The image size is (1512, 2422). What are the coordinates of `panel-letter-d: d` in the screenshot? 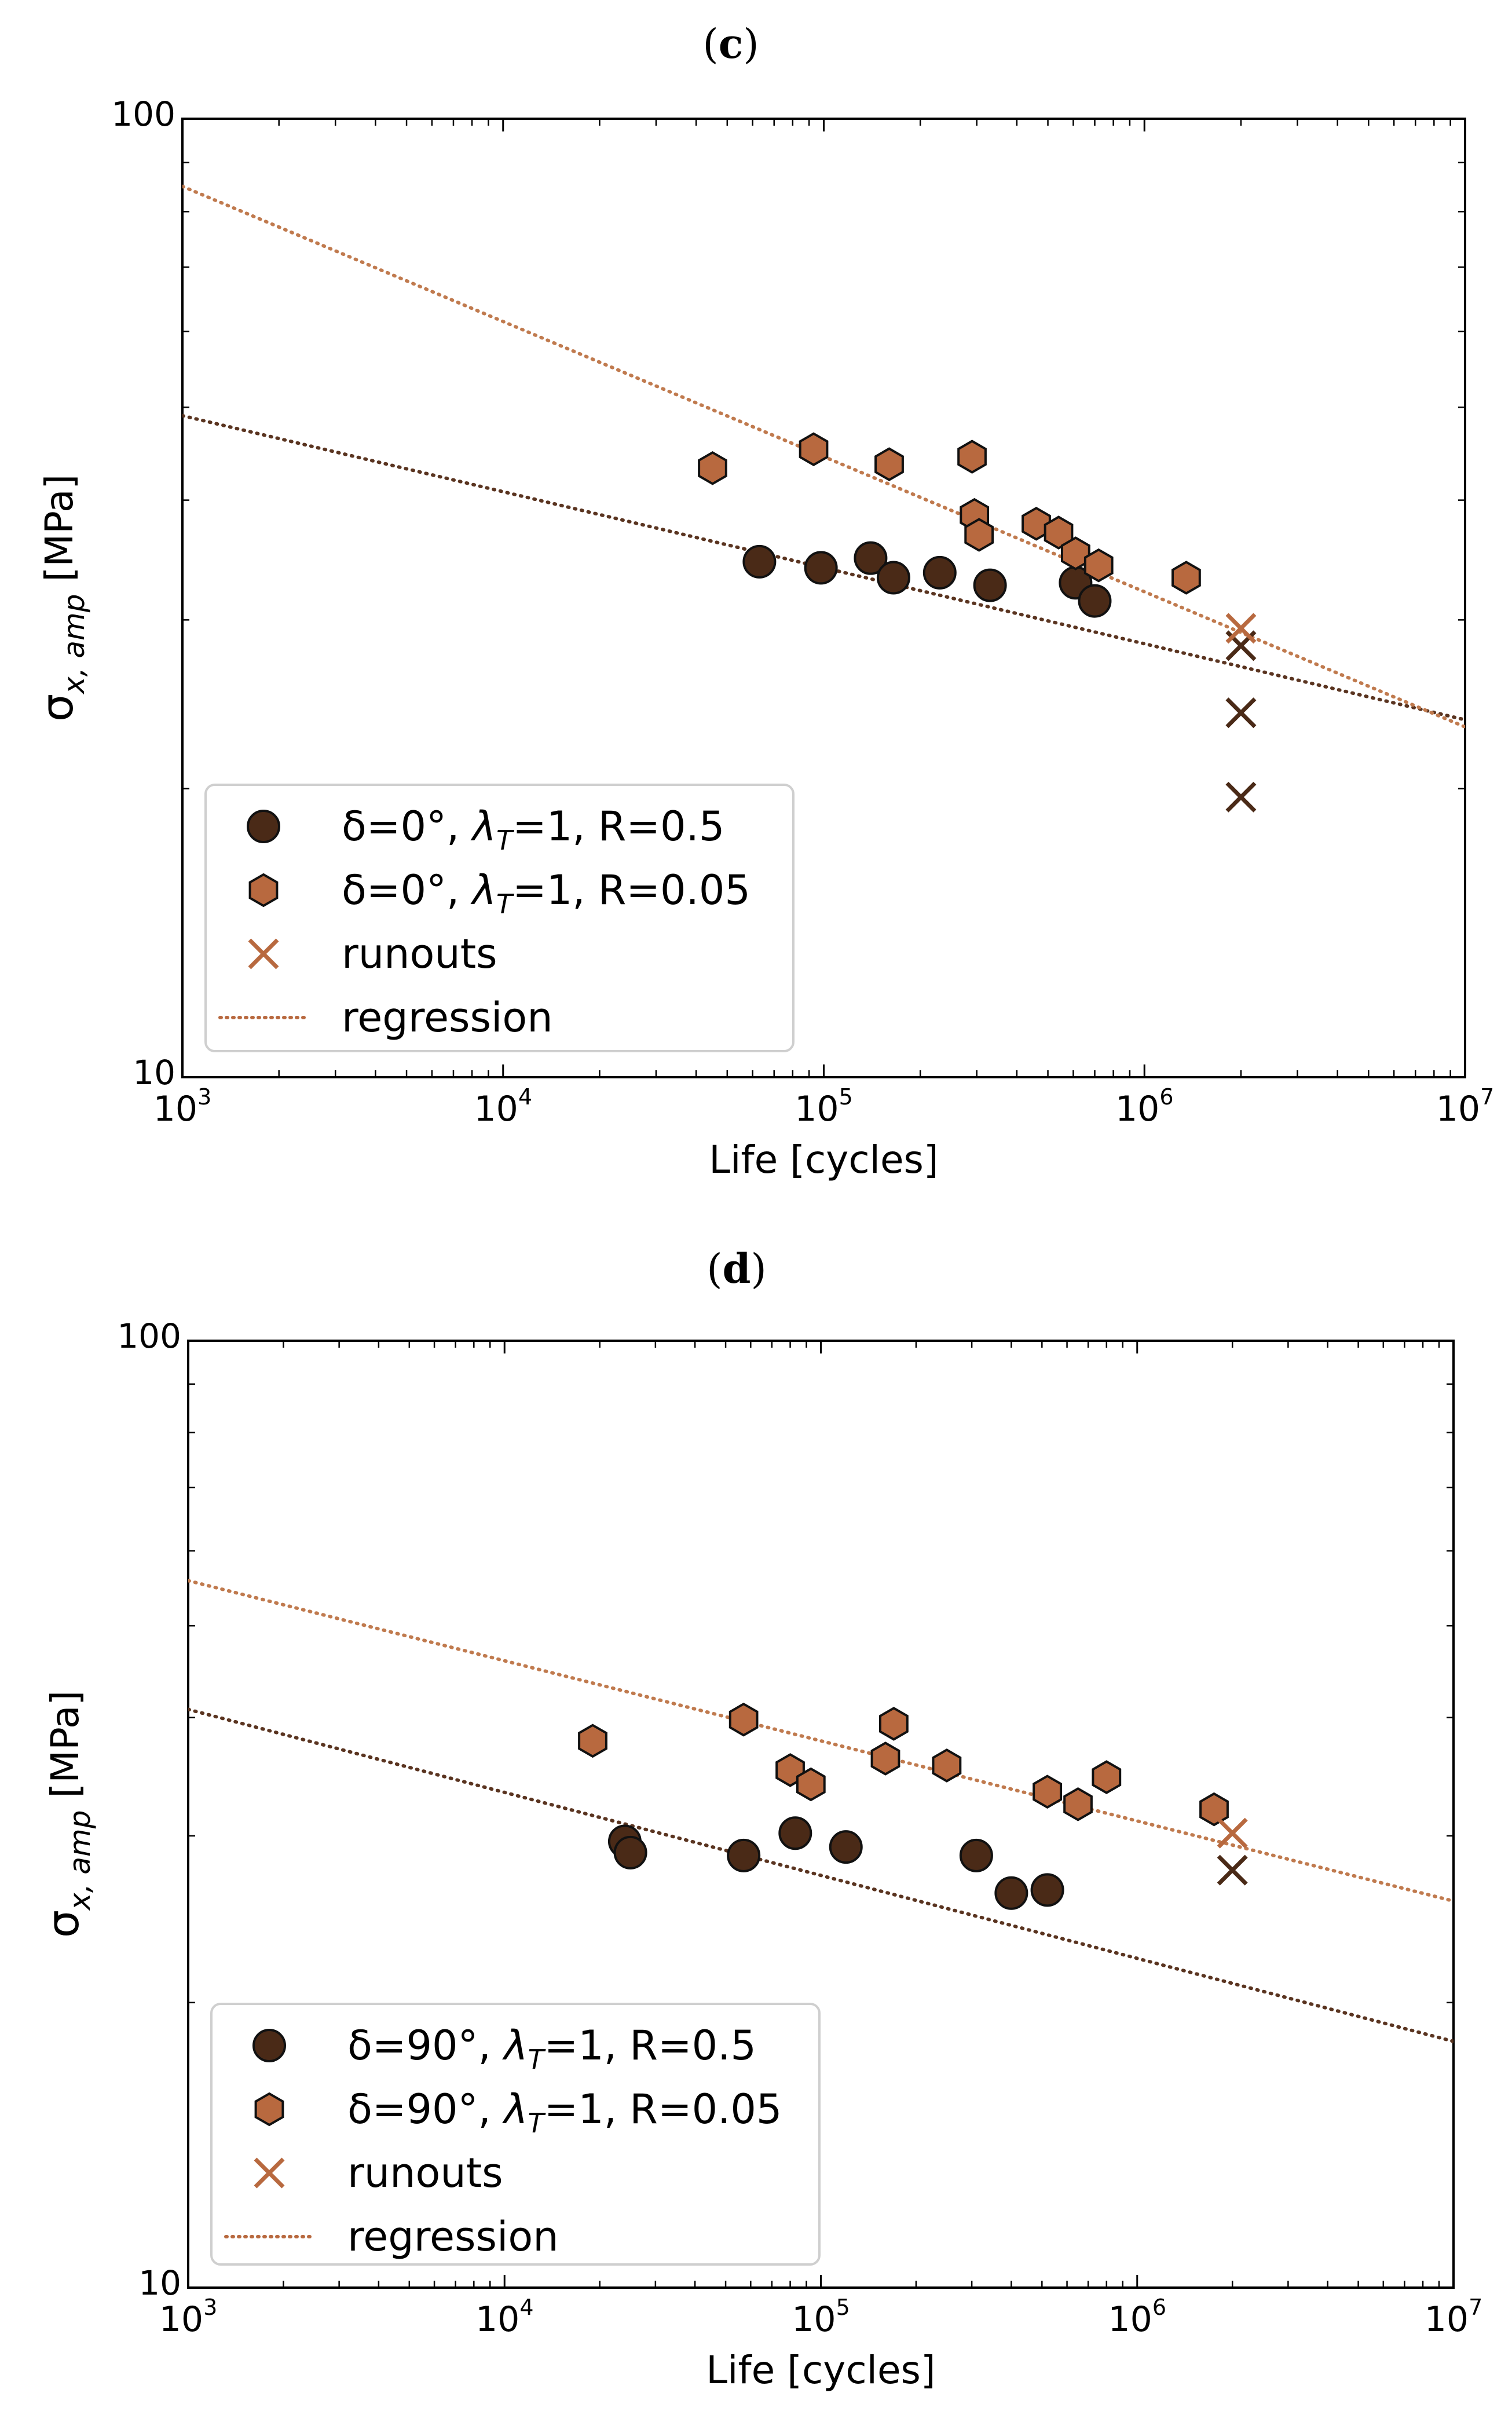 It's located at (737, 1269).